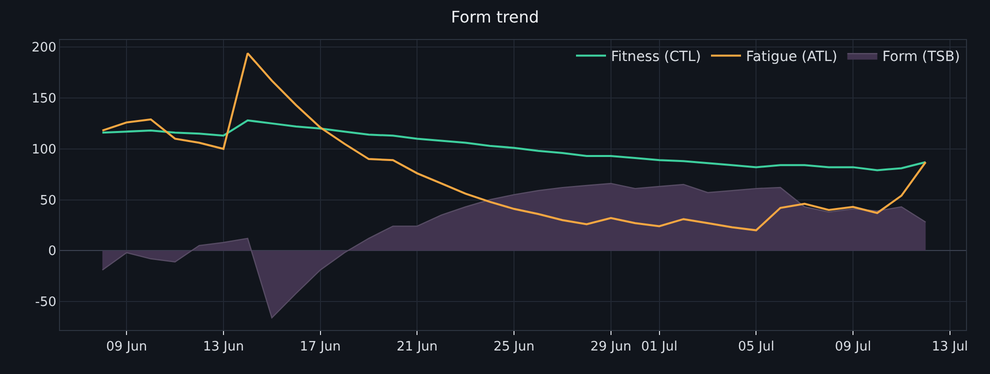 This screenshot has width=990, height=374. Describe the element at coordinates (495, 16) in the screenshot. I see `chart-title: Form trend` at that location.